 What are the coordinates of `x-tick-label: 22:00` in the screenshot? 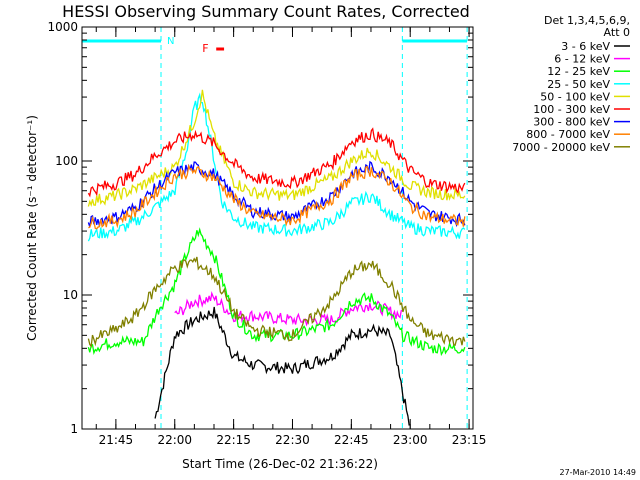 It's located at (174, 440).